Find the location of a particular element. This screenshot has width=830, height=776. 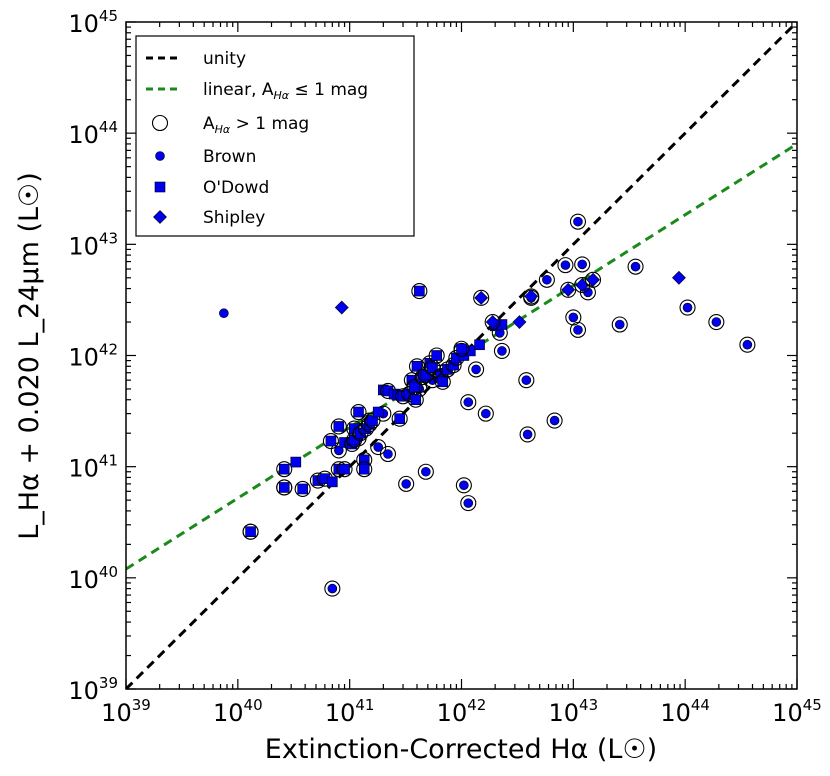

legend-diamond-swatch is located at coordinates (160, 217).